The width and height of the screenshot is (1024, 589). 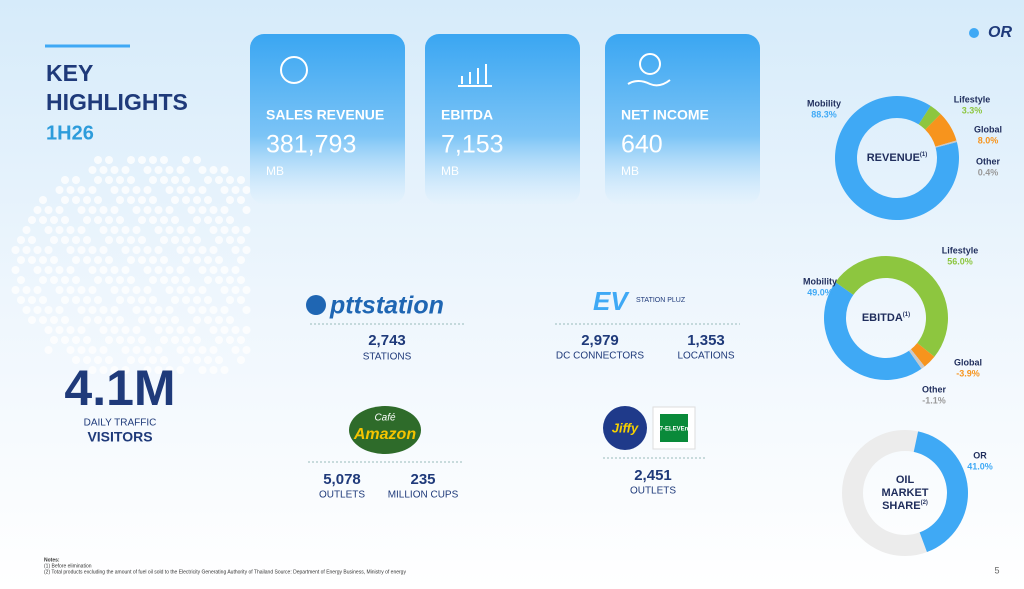 I want to click on page-number: 5, so click(x=996, y=570).